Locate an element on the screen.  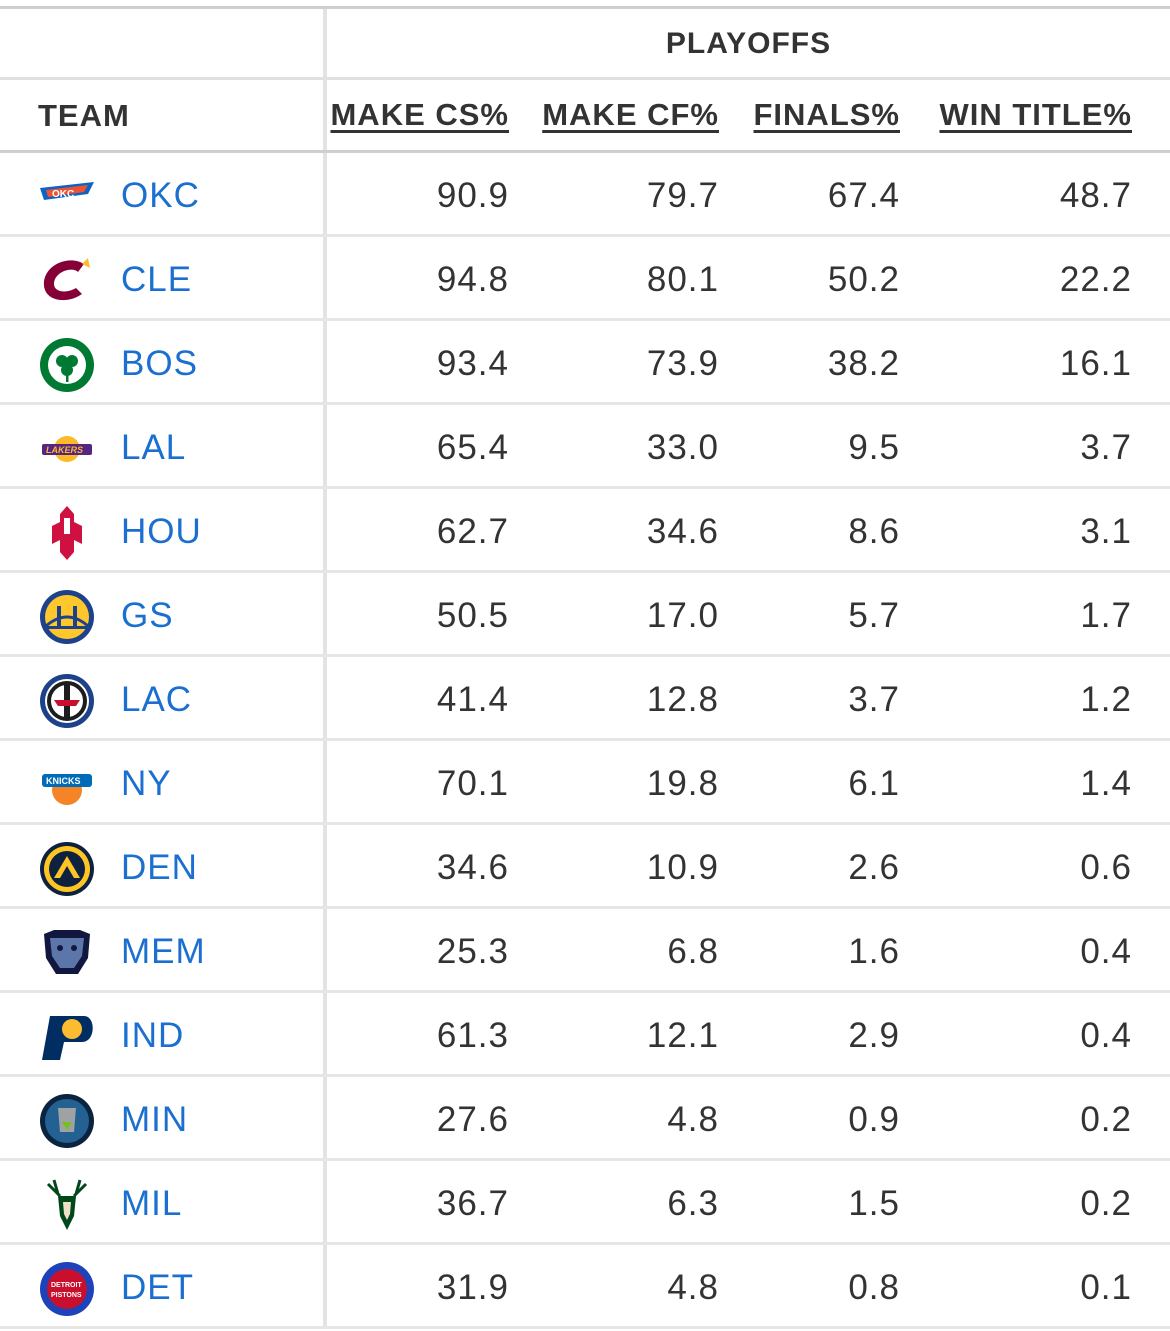
win-title-value: 22.2 is located at coordinates (1095, 279).